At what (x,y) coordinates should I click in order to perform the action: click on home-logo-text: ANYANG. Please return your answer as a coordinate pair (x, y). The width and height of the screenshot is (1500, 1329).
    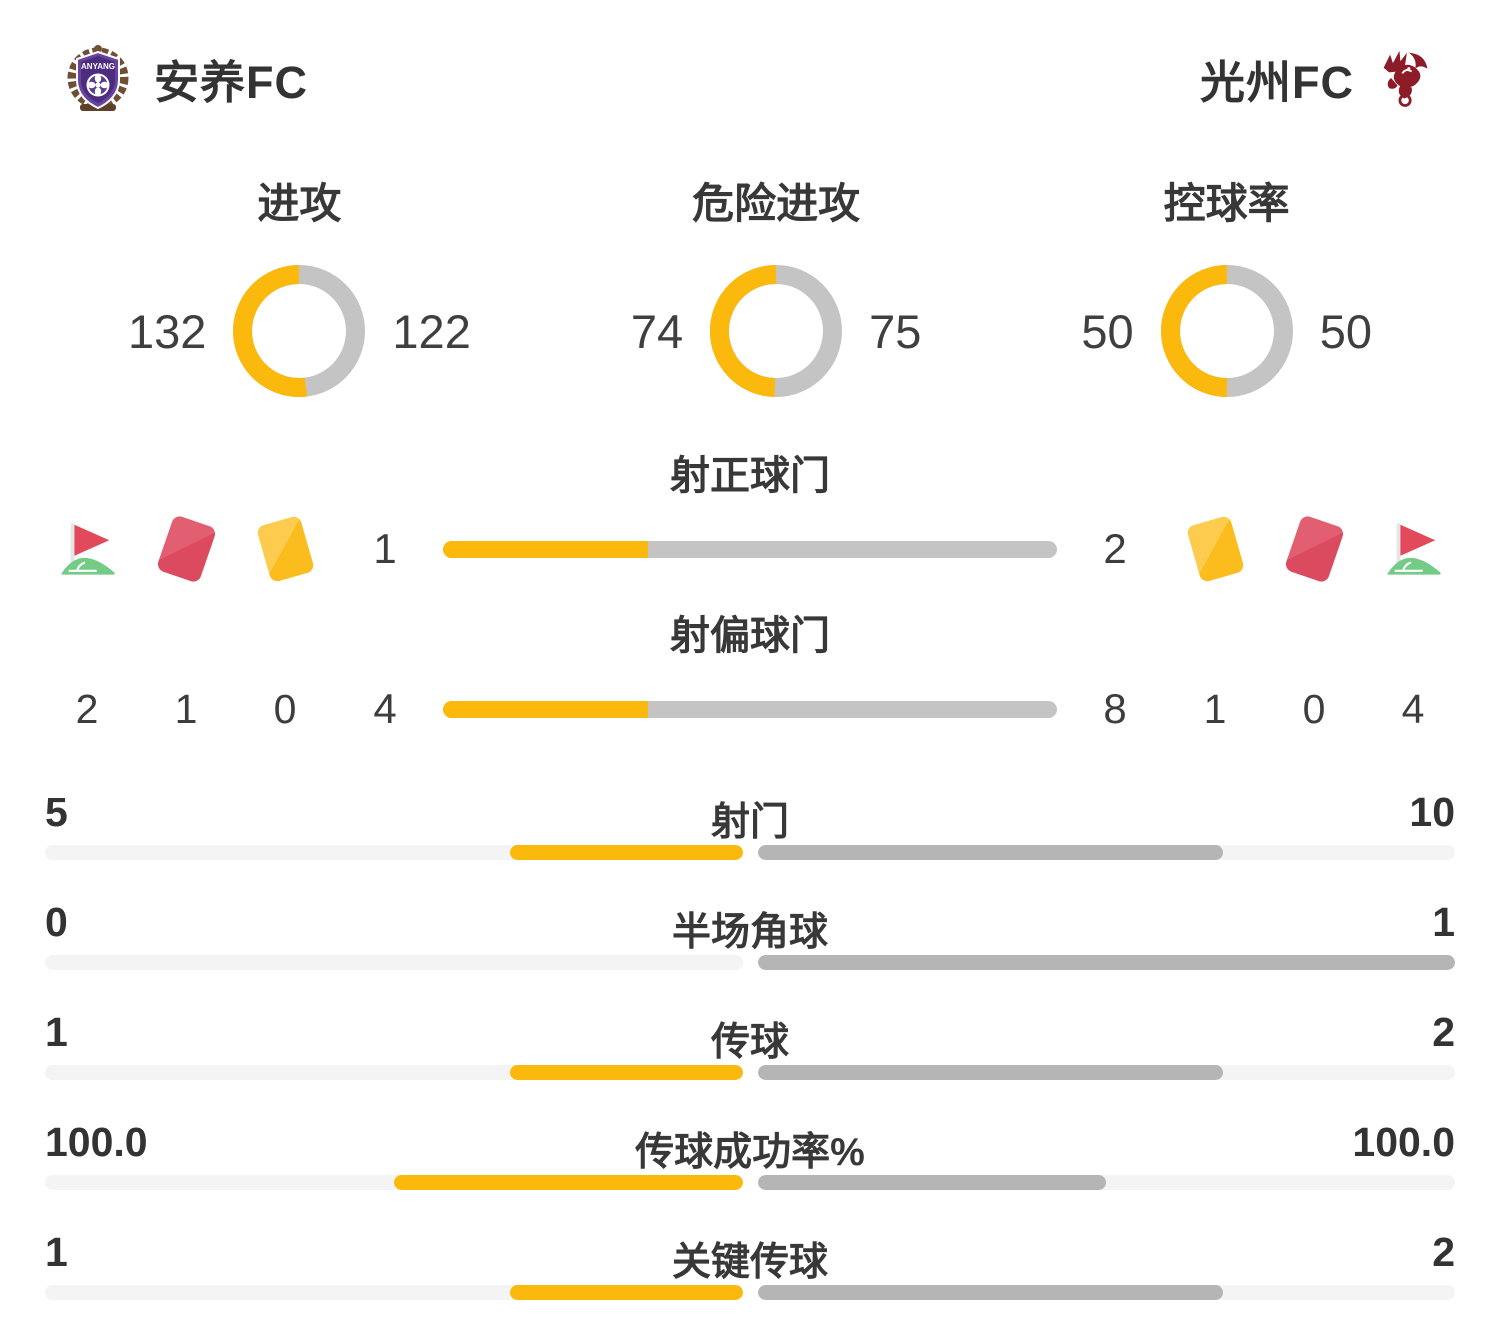
    Looking at the image, I should click on (98, 66).